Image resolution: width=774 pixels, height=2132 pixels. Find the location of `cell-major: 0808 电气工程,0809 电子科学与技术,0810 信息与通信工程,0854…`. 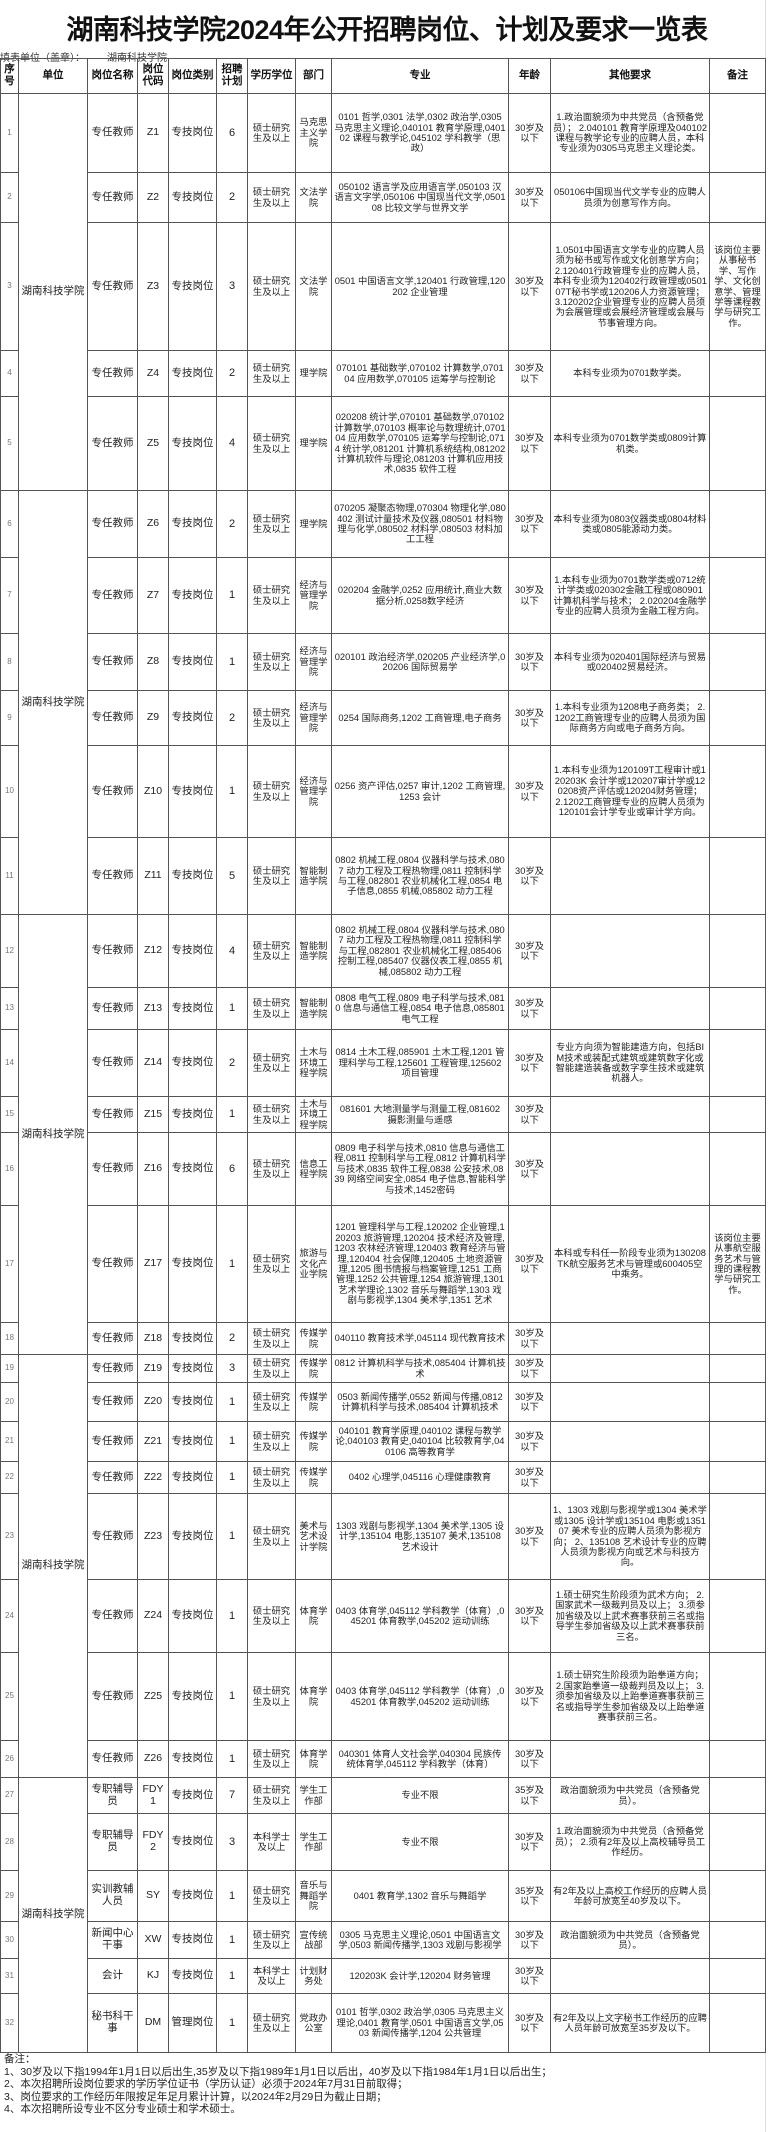

cell-major: 0808 电气工程,0809 电子科学与技术,0810 信息与通信工程,0854… is located at coordinates (420, 1008).